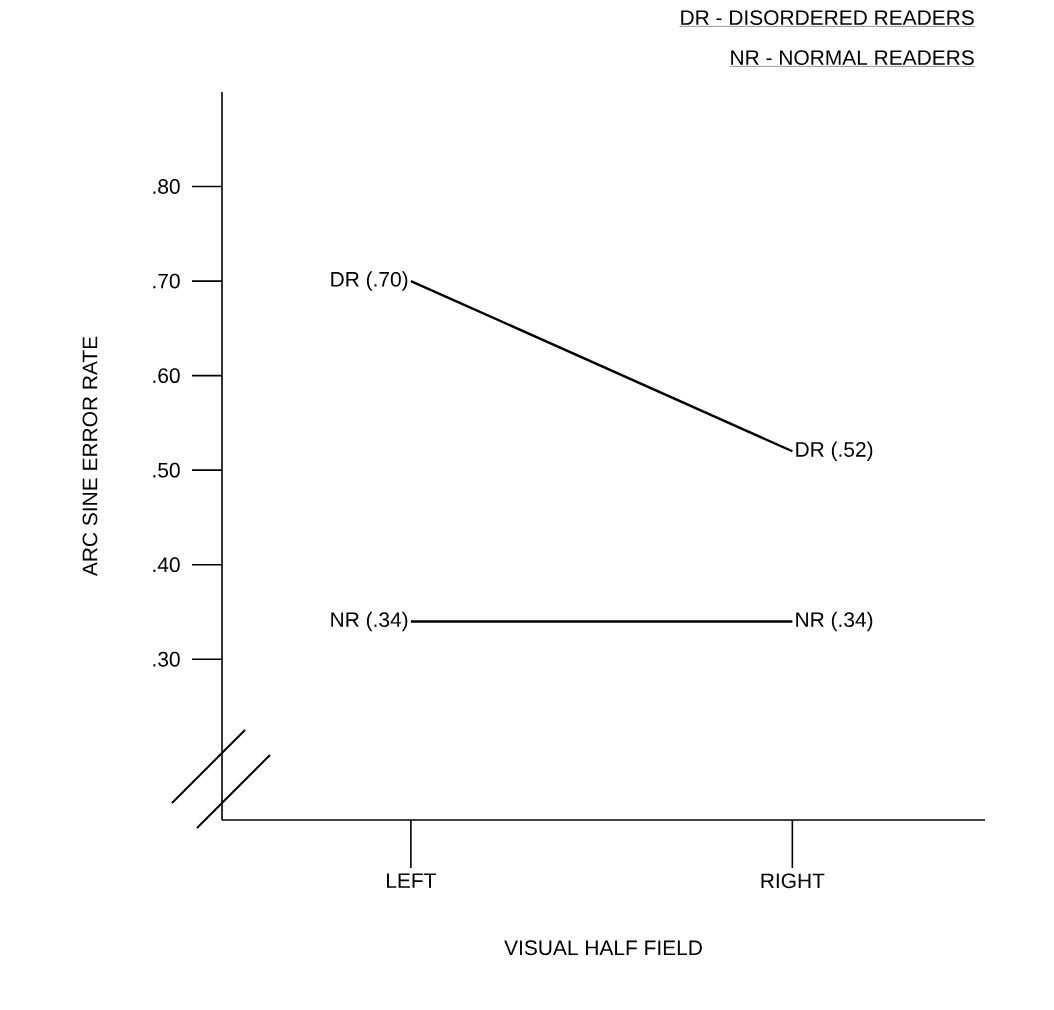  What do you see at coordinates (834, 451) in the screenshot?
I see `data-label: DR (.52)` at bounding box center [834, 451].